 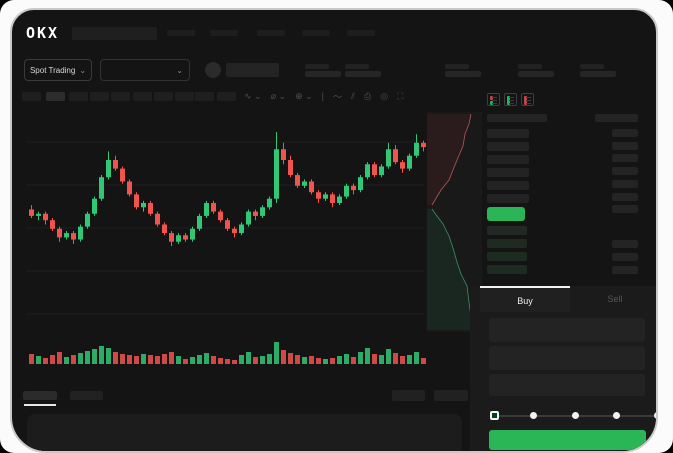 What do you see at coordinates (506, 214) in the screenshot?
I see `last-price-badge` at bounding box center [506, 214].